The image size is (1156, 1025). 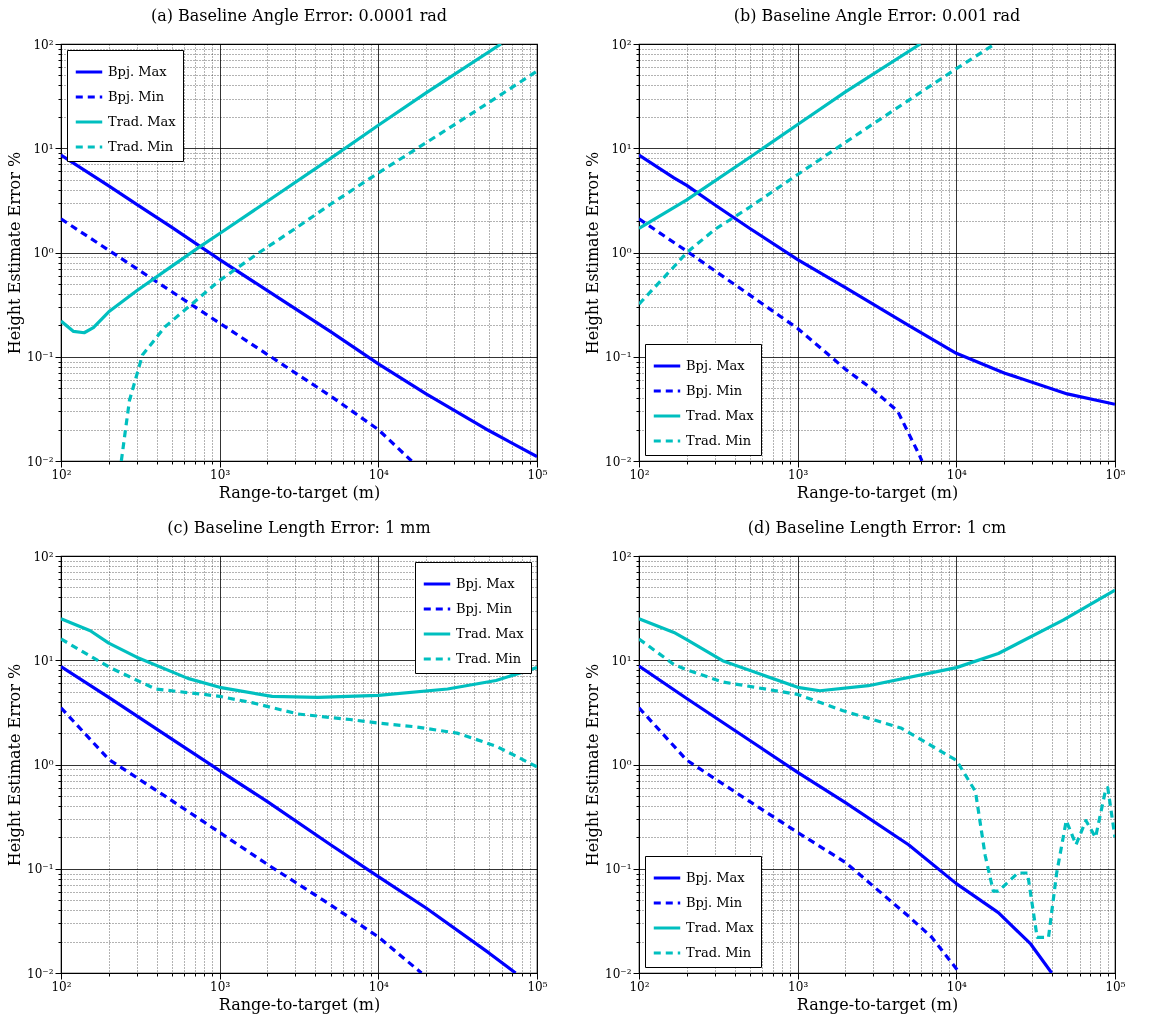 I want to click on chart-title: (c) Baseline Length Error: 1 mm, so click(x=299, y=527).